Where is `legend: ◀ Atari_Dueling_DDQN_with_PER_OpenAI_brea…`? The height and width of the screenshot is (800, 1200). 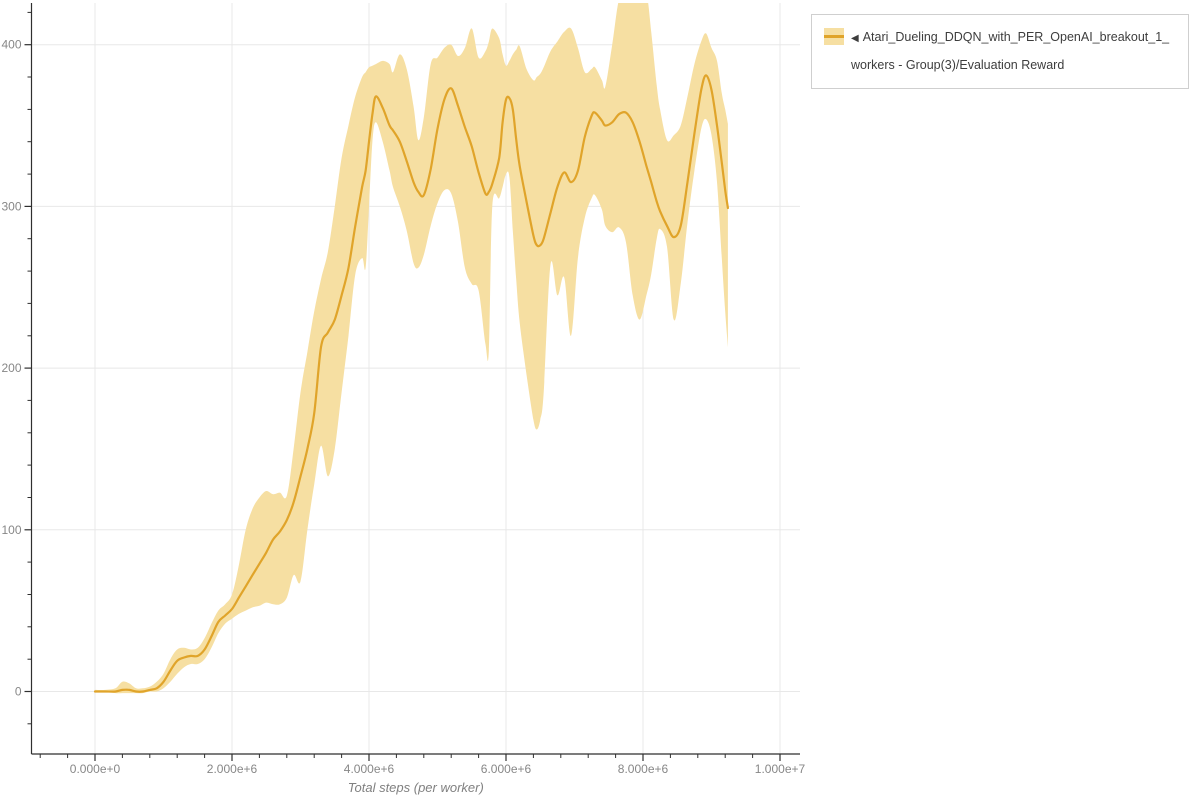 legend: ◀ Atari_Dueling_DDQN_with_PER_OpenAI_brea… is located at coordinates (1000, 51).